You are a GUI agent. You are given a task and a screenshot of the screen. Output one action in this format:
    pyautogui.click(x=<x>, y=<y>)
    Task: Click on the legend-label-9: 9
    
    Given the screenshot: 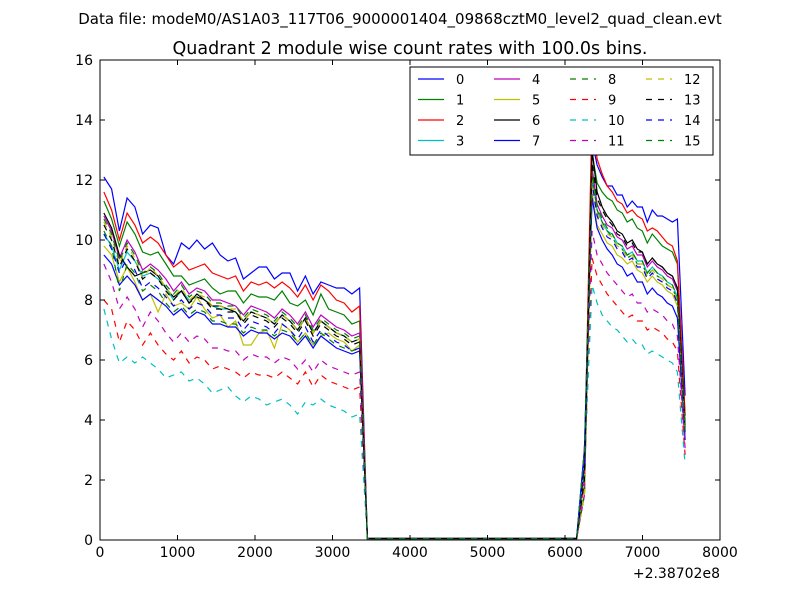 What is the action you would take?
    pyautogui.click(x=612, y=101)
    